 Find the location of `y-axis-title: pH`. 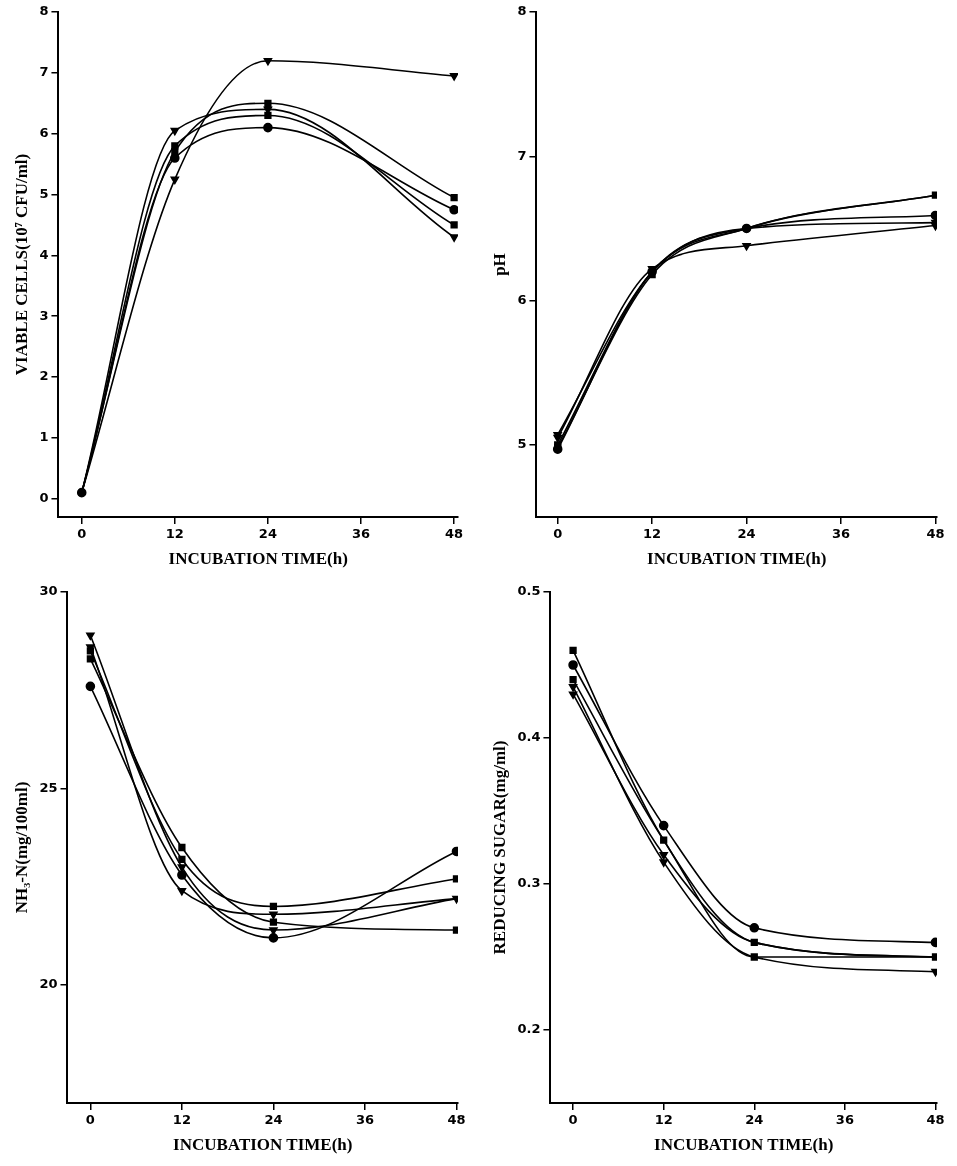

y-axis-title: pH is located at coordinates (499, 264).